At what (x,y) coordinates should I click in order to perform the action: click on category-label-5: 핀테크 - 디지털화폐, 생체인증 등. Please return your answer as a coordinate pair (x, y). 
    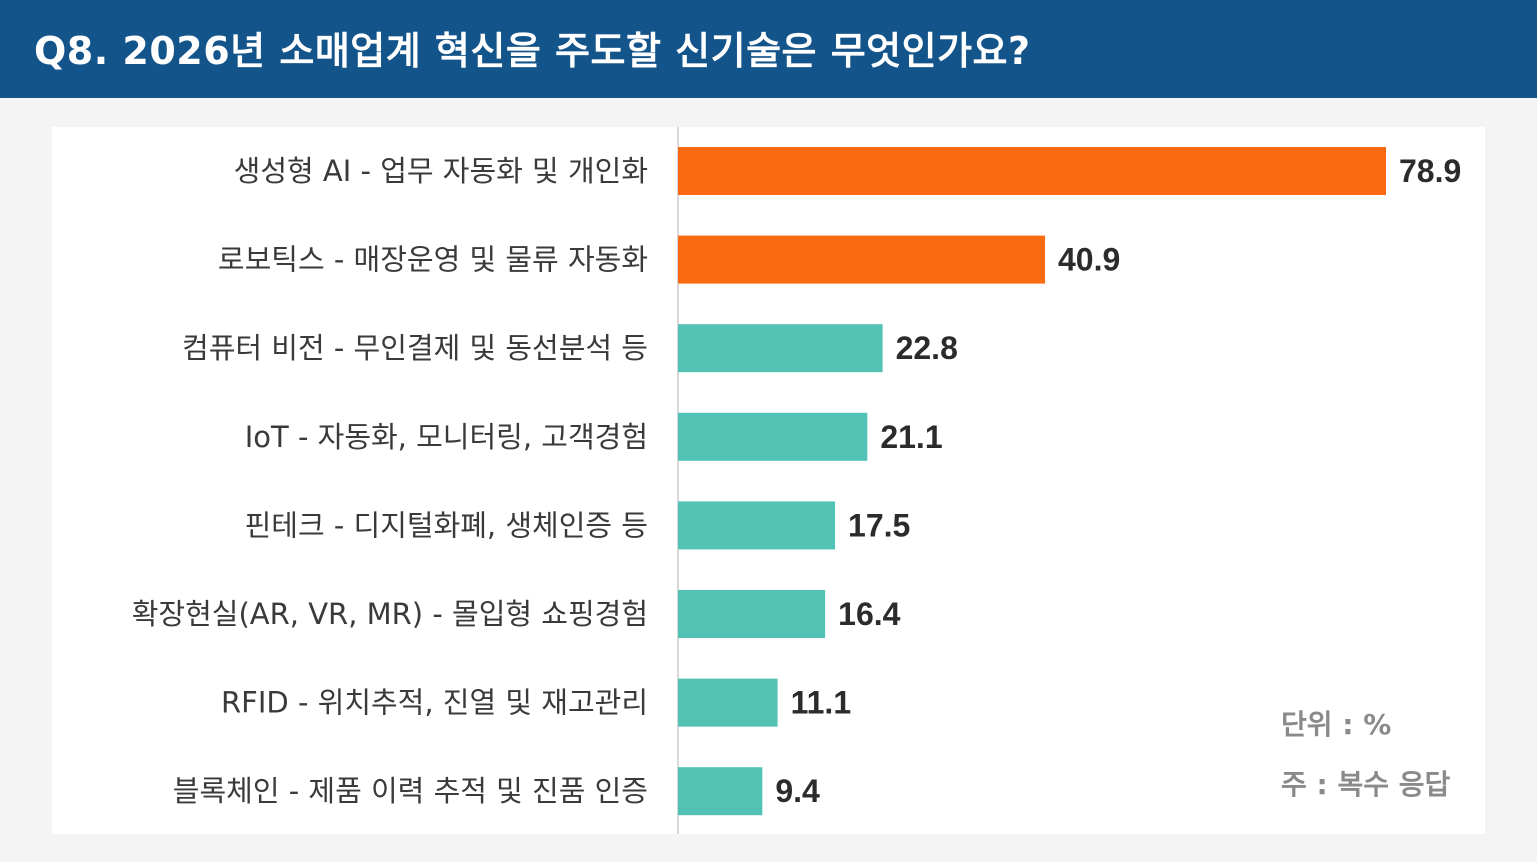
    Looking at the image, I should click on (446, 525).